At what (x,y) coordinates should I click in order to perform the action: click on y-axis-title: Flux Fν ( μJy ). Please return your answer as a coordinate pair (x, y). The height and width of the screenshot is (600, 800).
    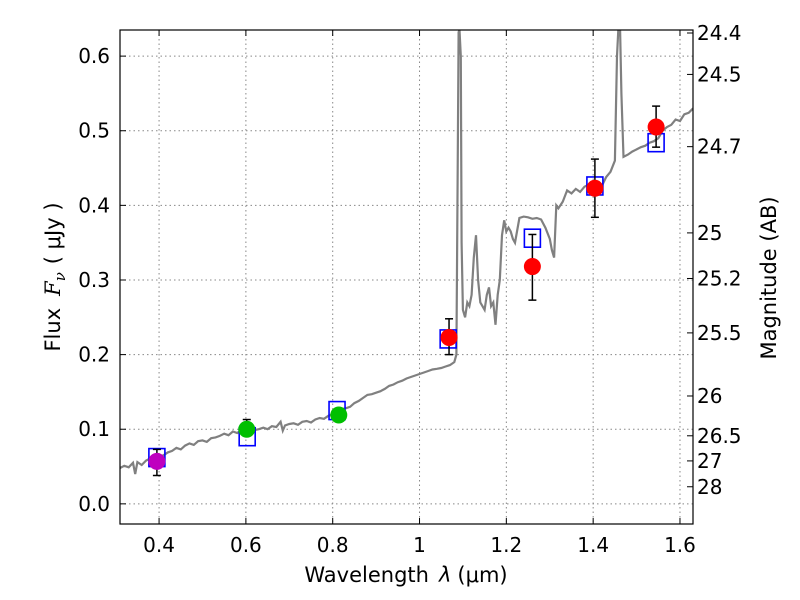
    Looking at the image, I should click on (55, 276).